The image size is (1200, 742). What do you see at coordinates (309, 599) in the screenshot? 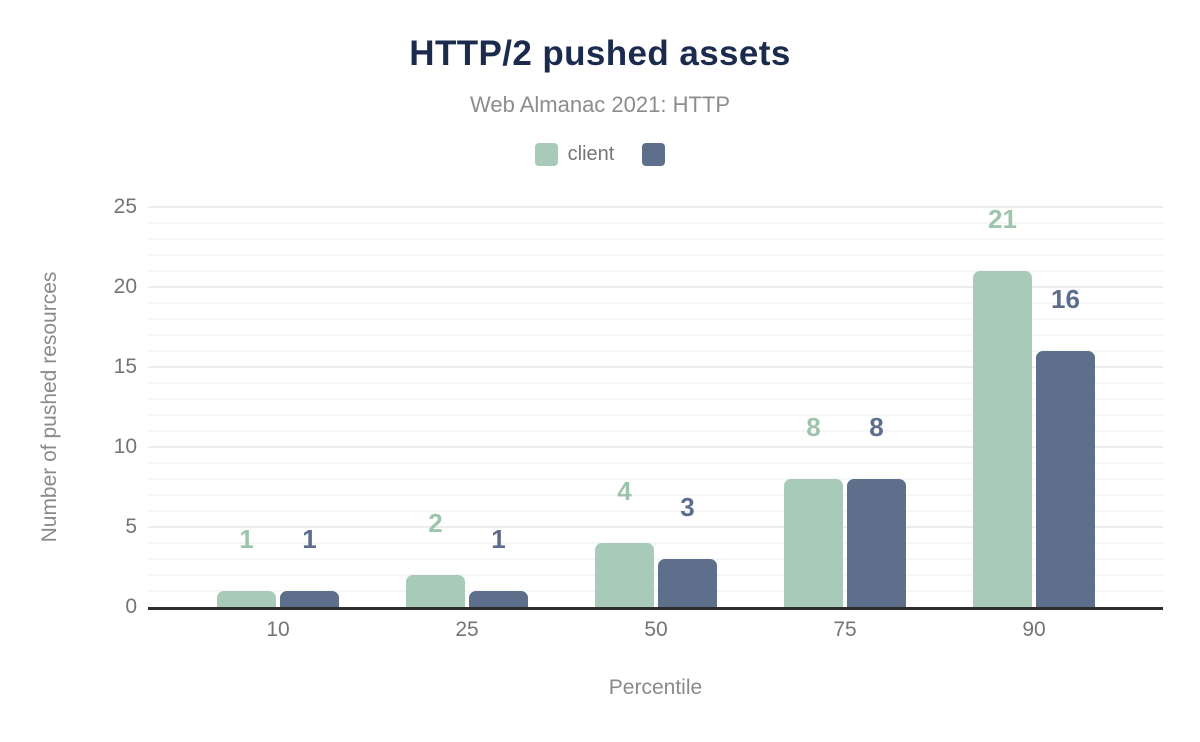
I see `bar-series2-p10` at bounding box center [309, 599].